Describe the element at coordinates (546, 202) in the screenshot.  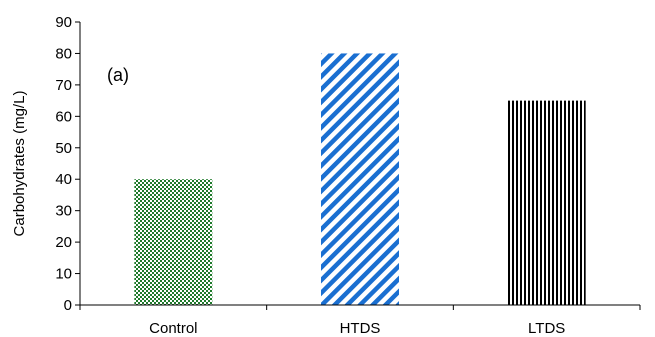
I see `bar-ltds` at that location.